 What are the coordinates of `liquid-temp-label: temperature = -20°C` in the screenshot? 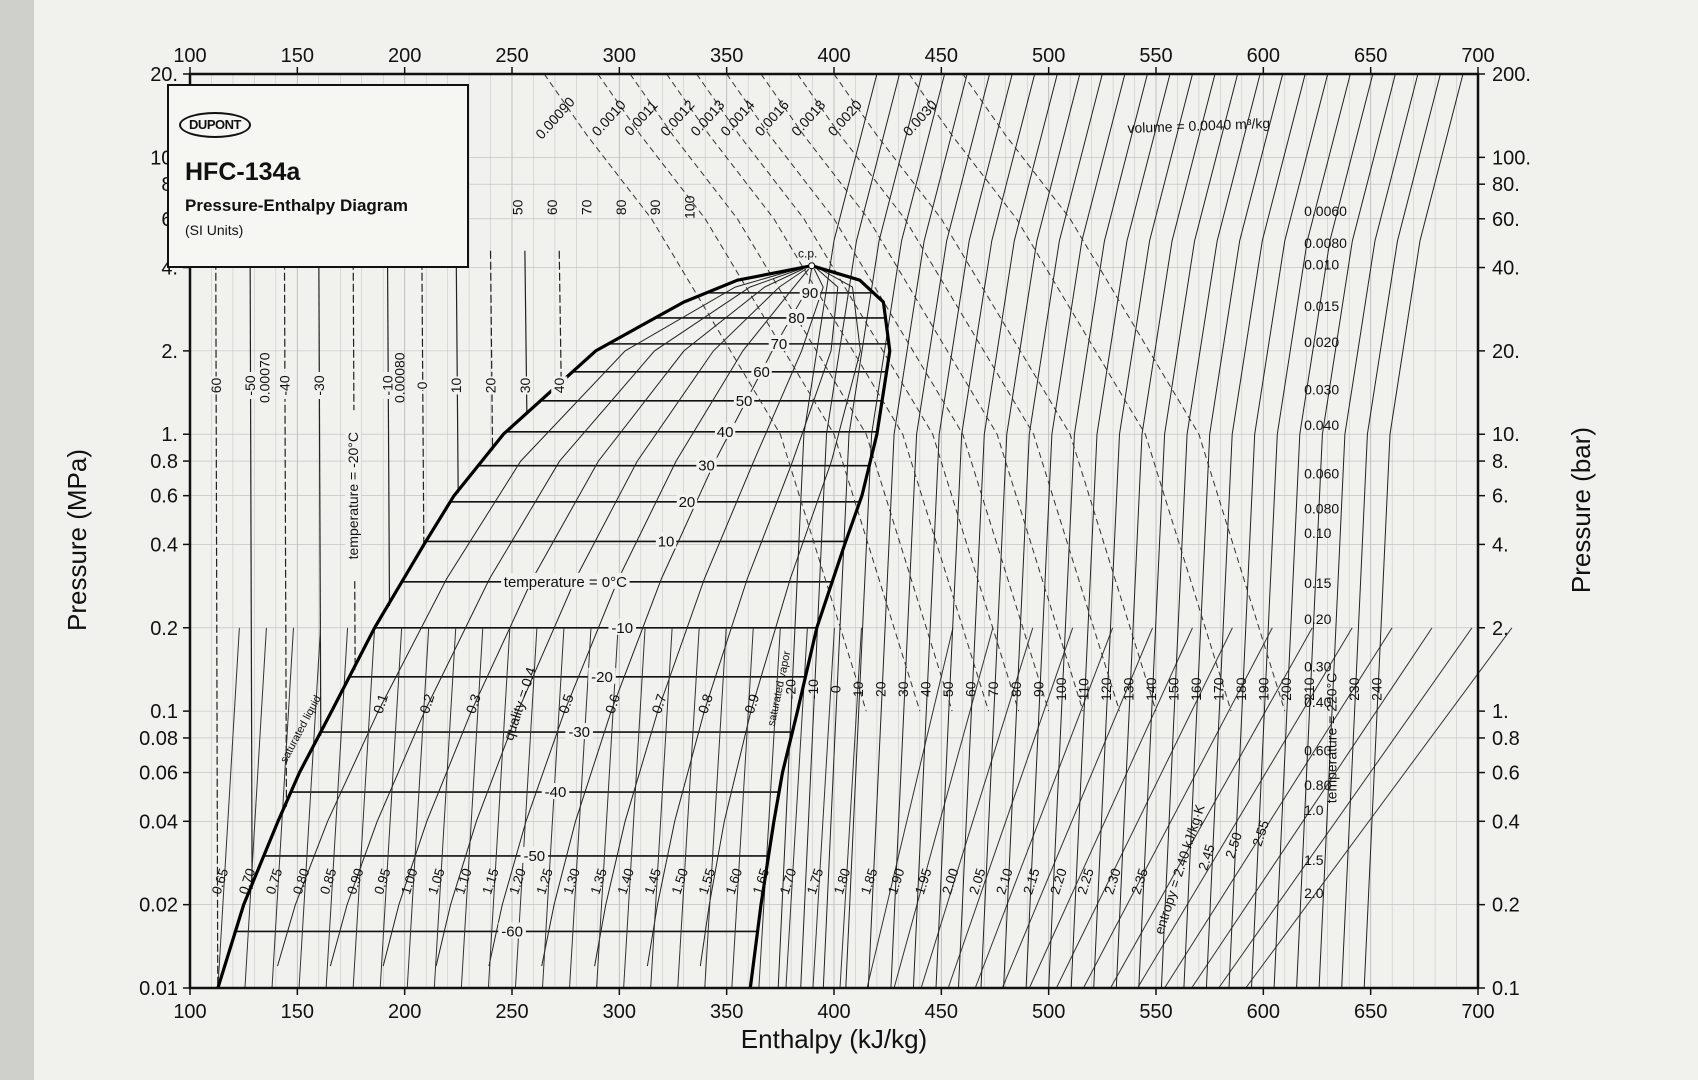 It's located at (353, 495).